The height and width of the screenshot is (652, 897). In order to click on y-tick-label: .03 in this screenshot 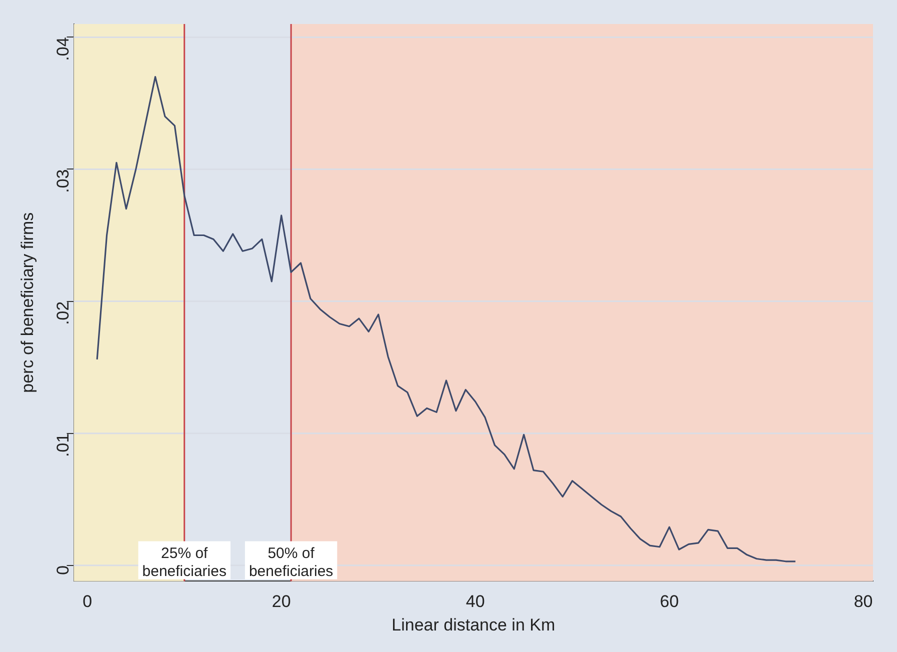, I will do `click(62, 181)`.